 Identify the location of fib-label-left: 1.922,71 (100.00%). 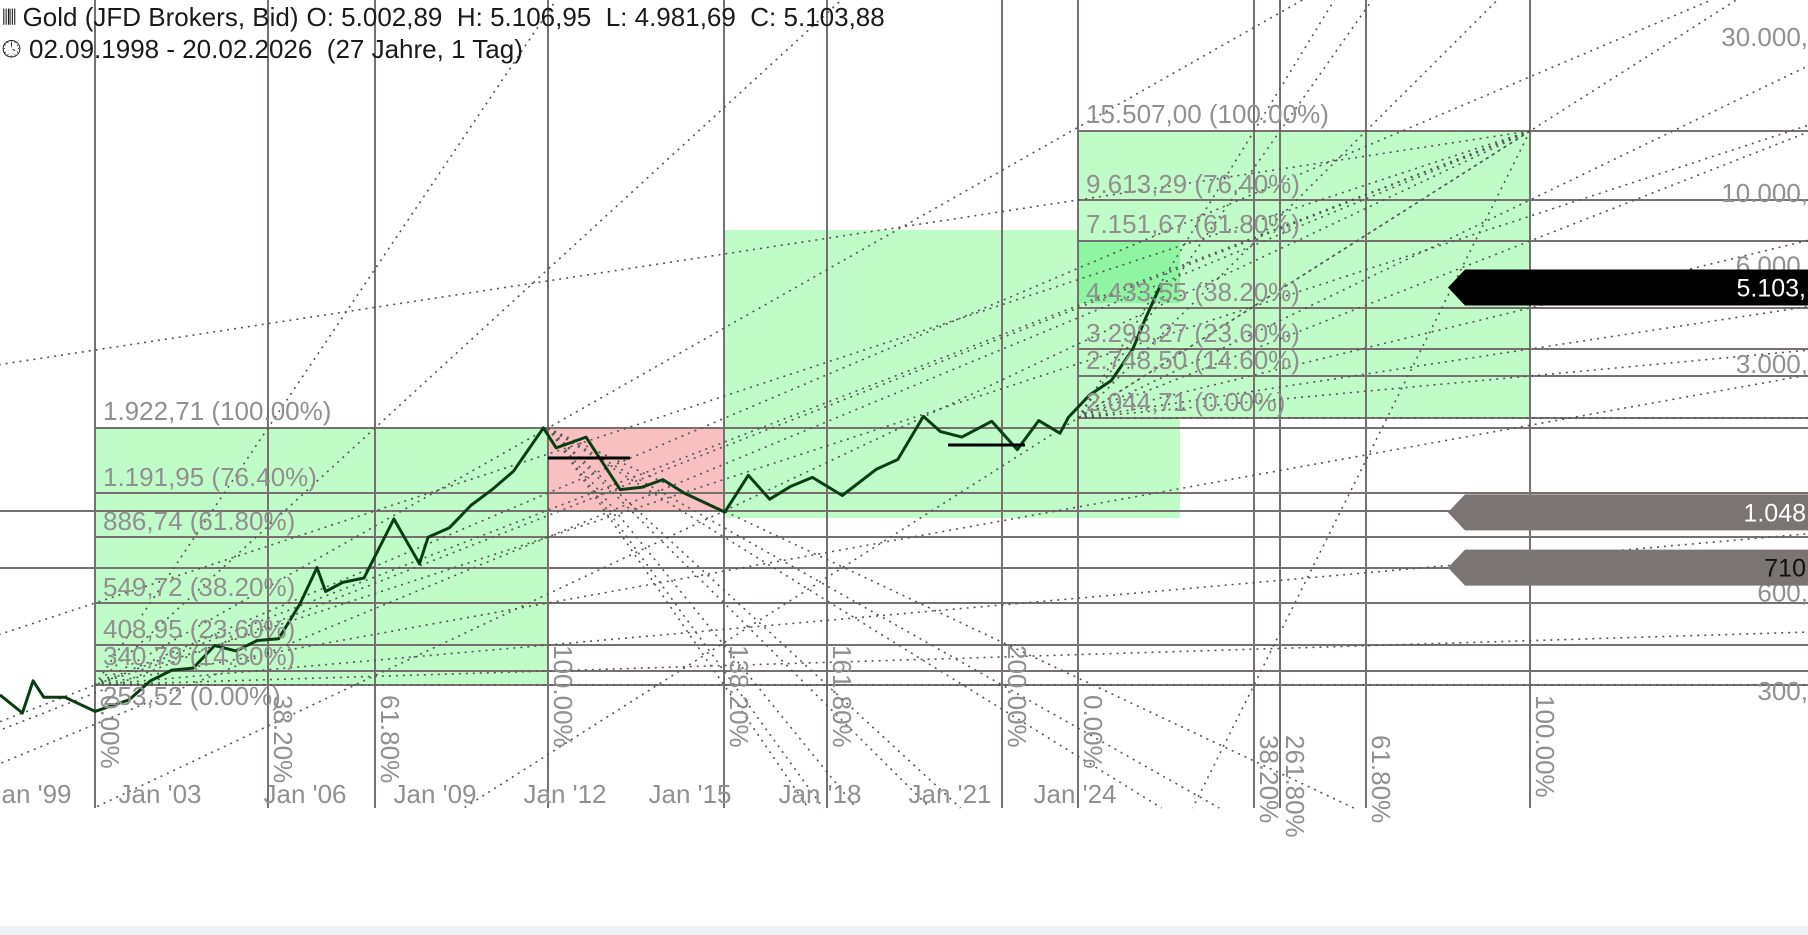
(217, 411).